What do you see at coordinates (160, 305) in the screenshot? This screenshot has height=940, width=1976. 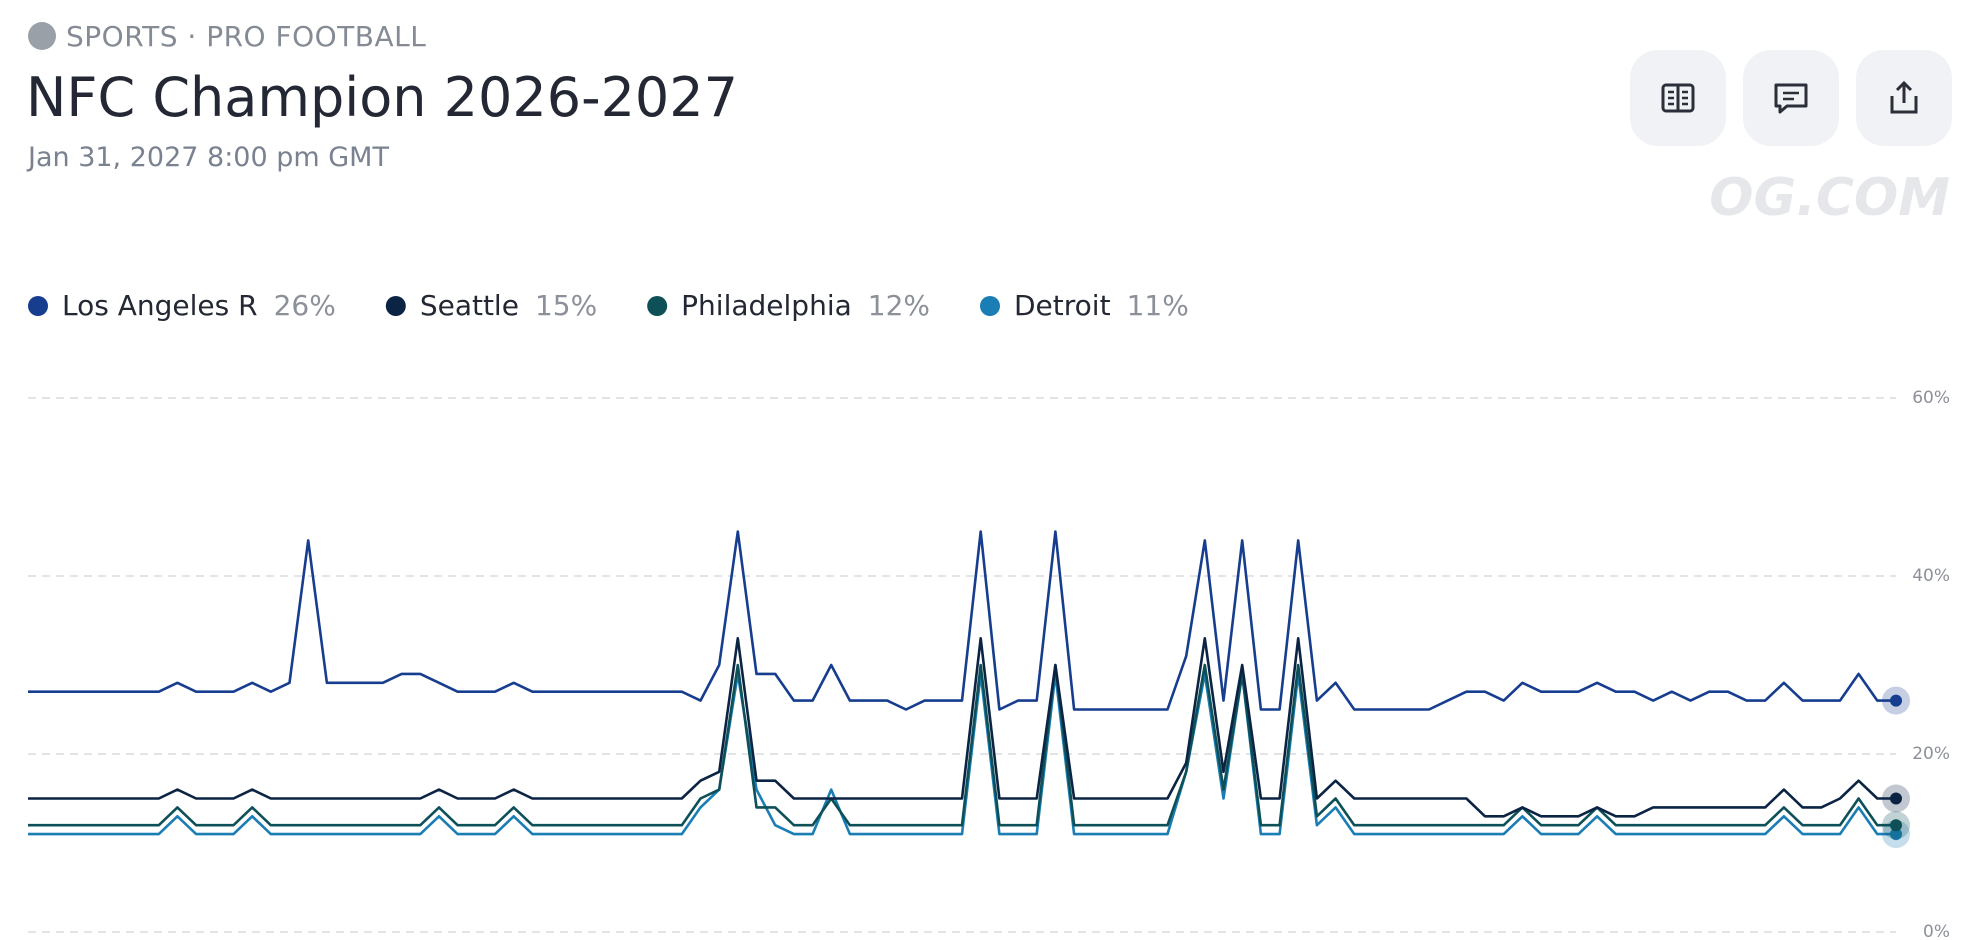 I see `legend-name: Los Angeles R` at bounding box center [160, 305].